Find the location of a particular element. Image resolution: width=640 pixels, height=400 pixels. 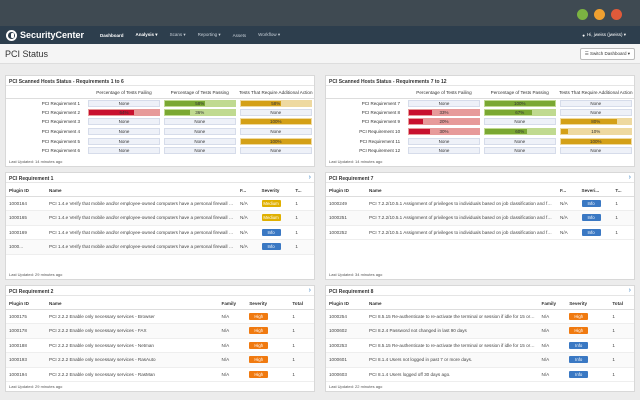

action-bar: 10% is located at coordinates (595, 132).